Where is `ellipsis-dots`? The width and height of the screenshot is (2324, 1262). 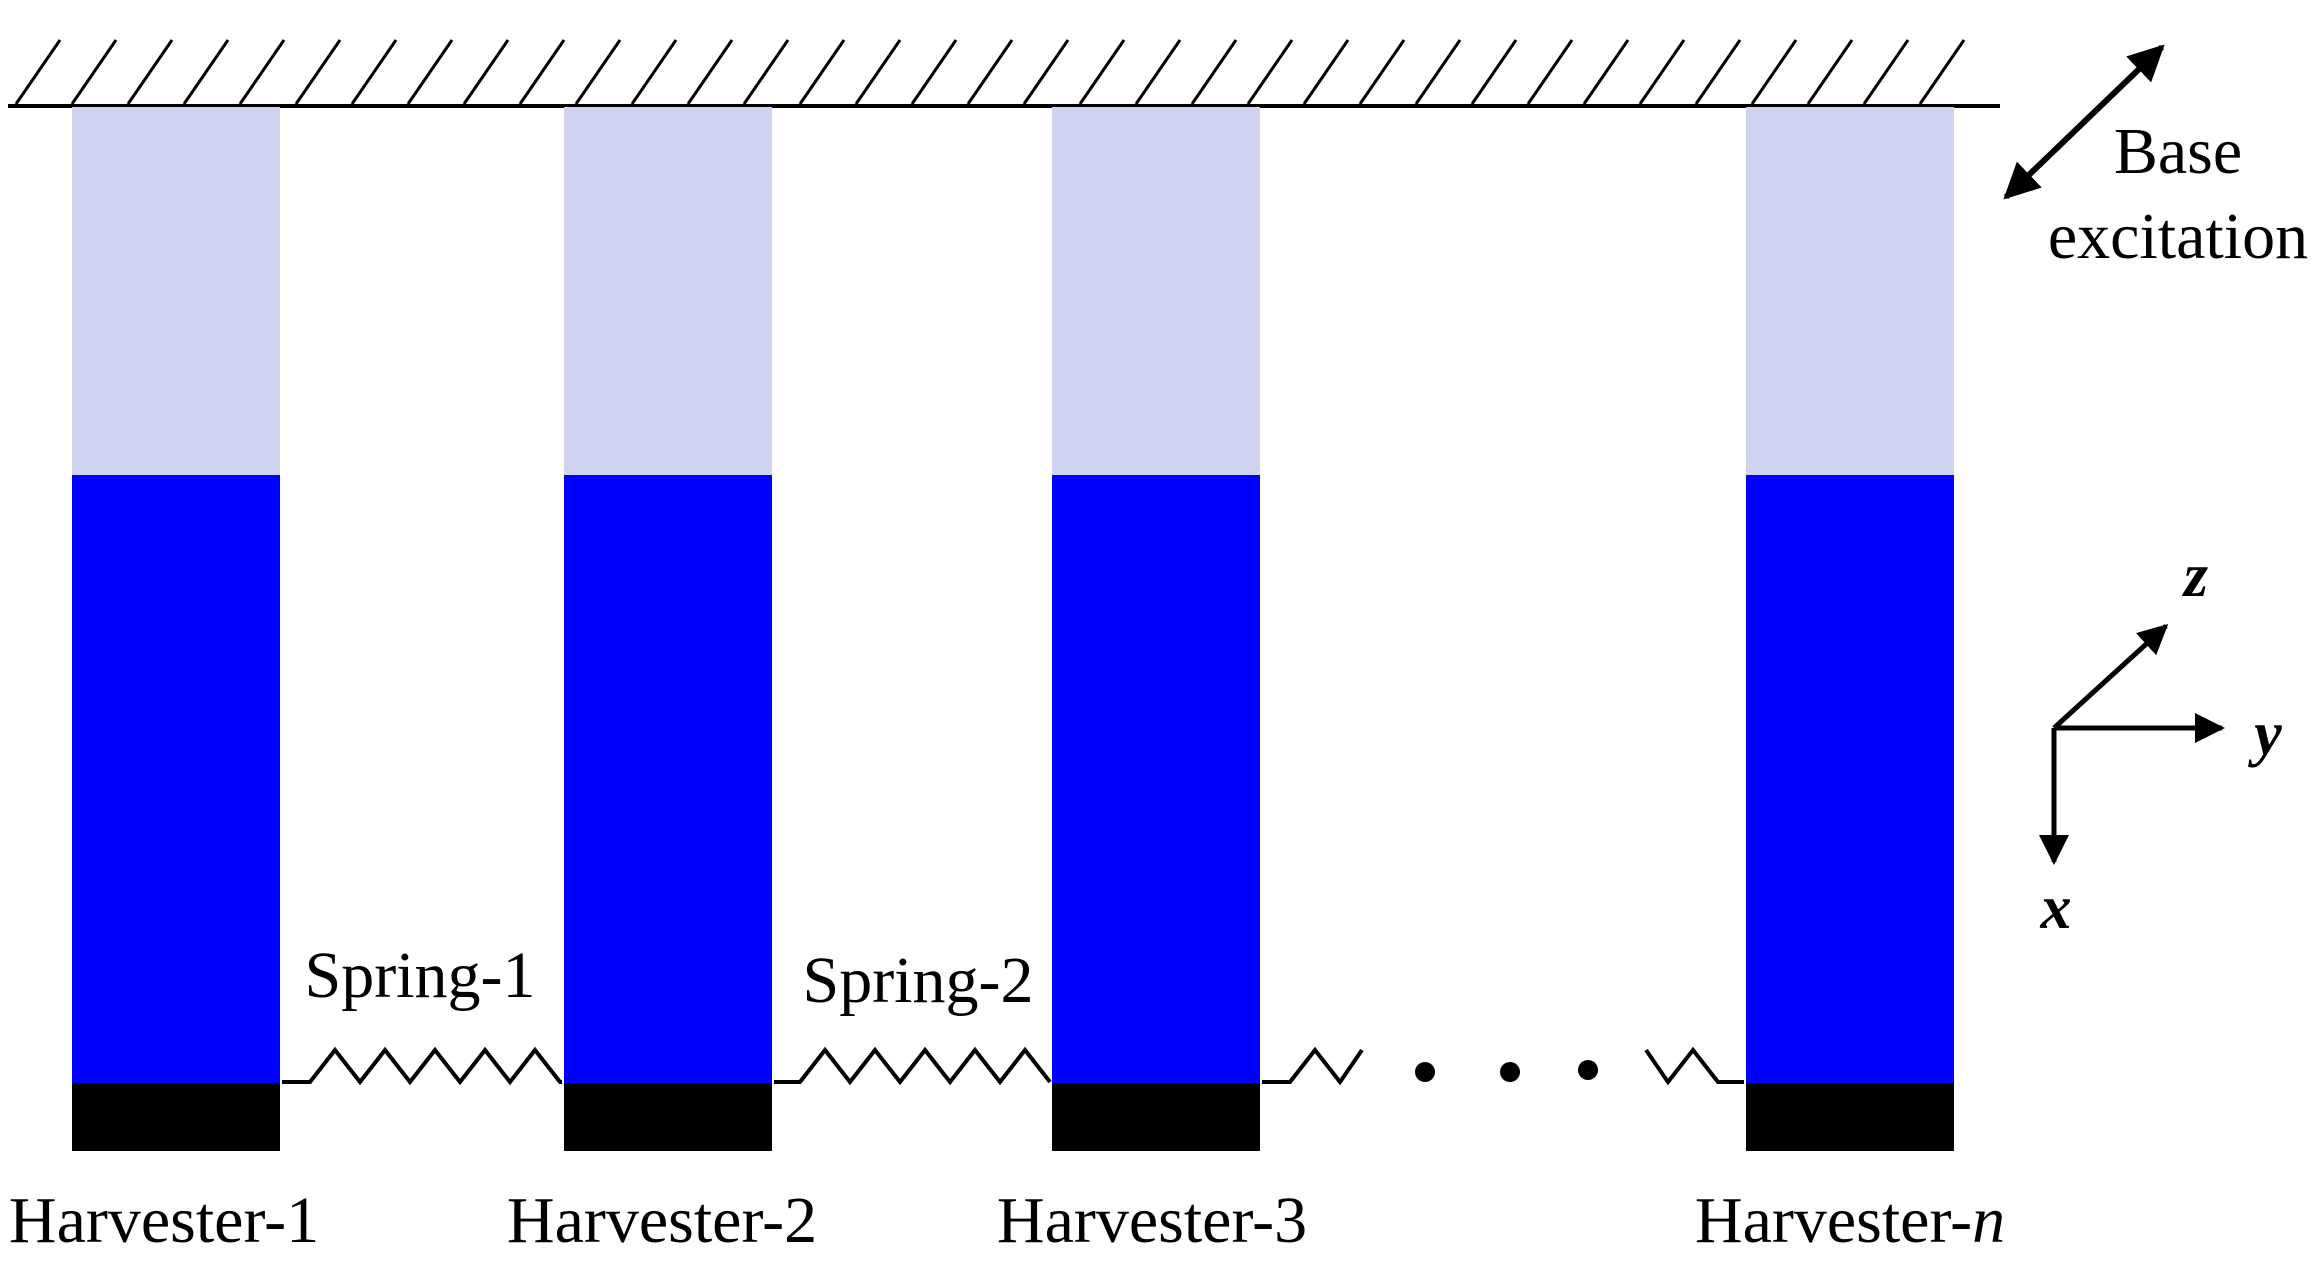
ellipsis-dots is located at coordinates (1506, 1071).